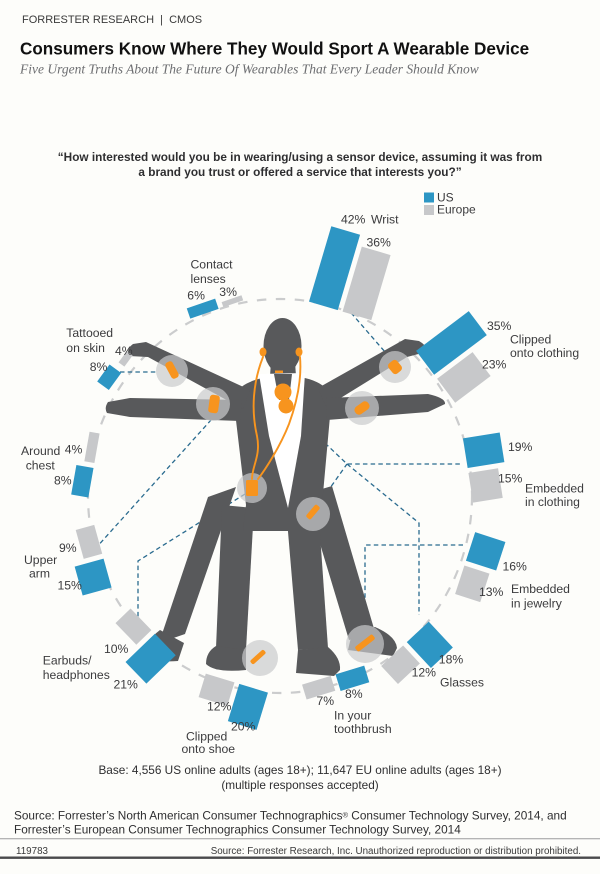  I want to click on svg-text: US, so click(445, 198).